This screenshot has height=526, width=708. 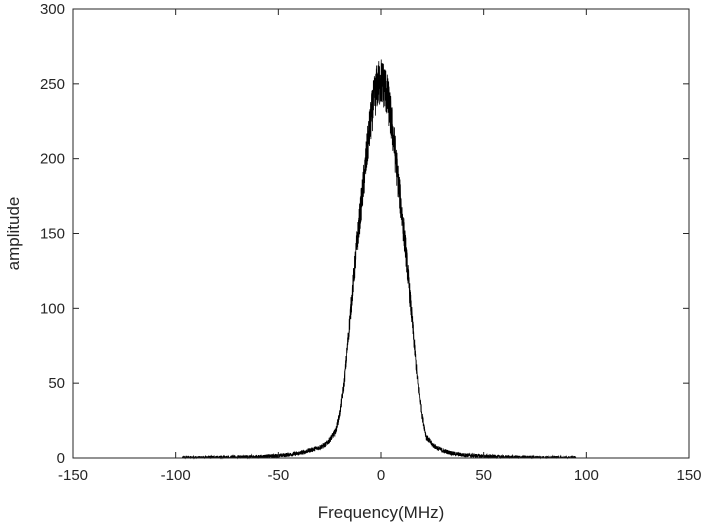 I want to click on y-tick-label: 150, so click(x=52, y=234).